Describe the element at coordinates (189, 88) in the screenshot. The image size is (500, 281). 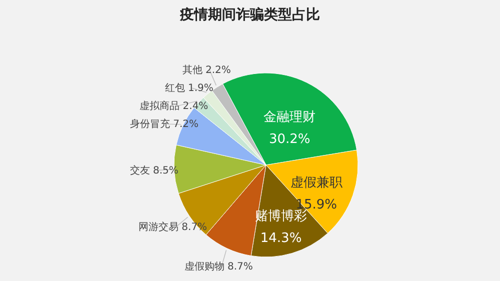
I see `slice-label: 红包 1.9%` at that location.